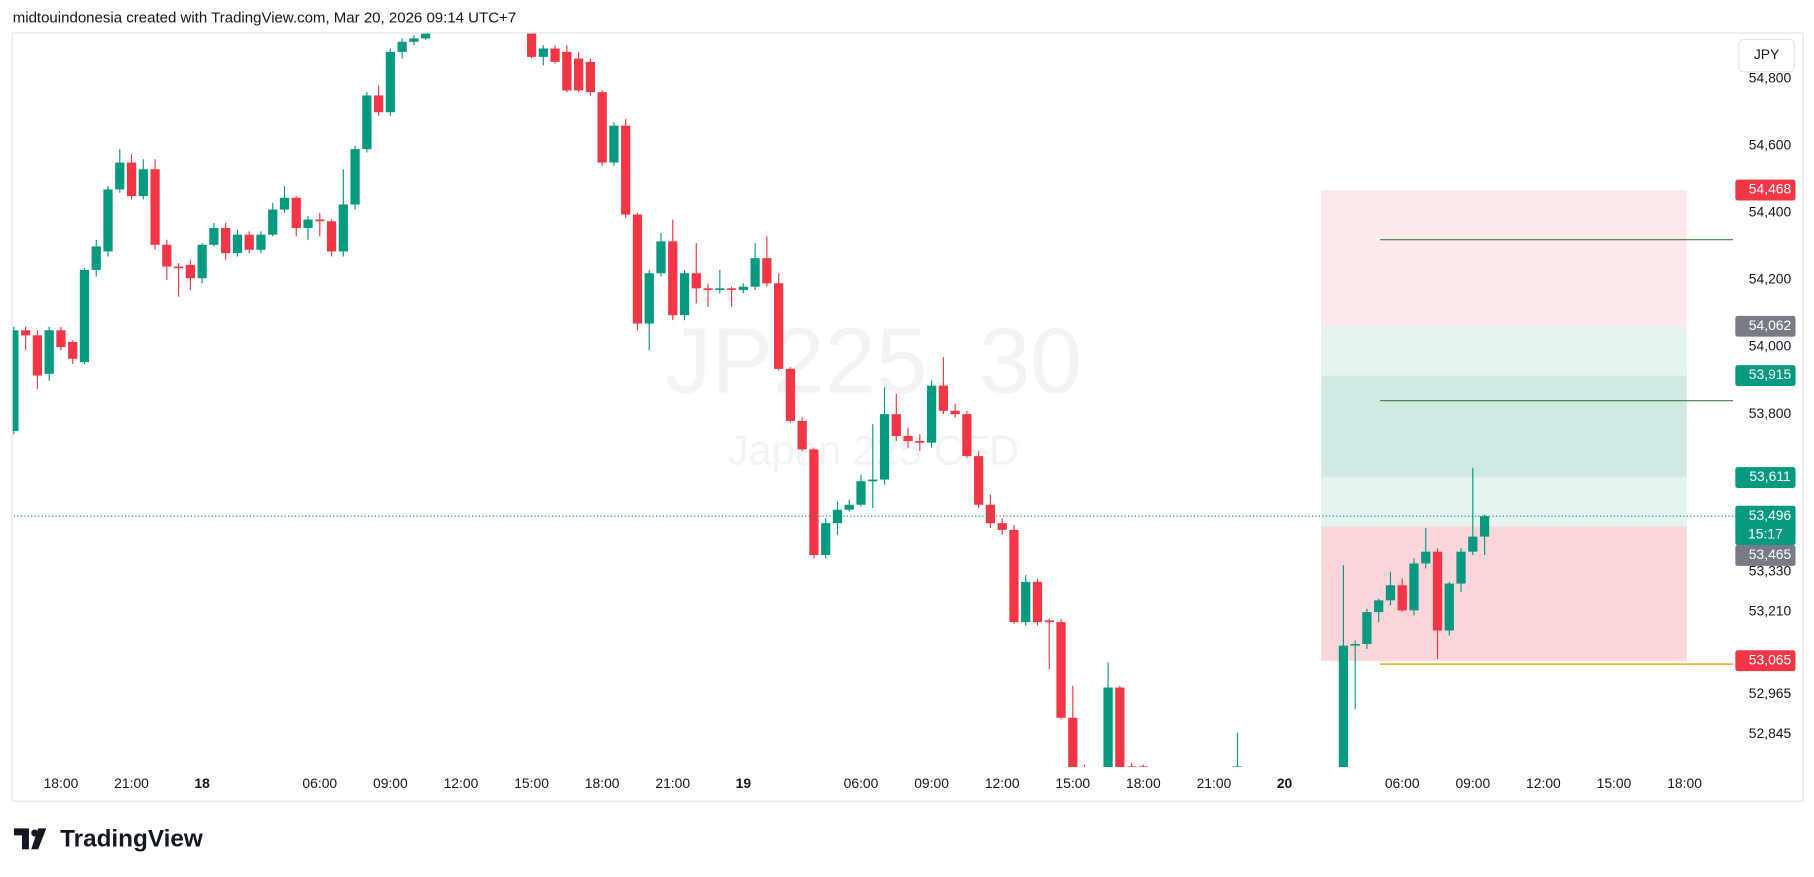 Image resolution: width=1814 pixels, height=877 pixels. What do you see at coordinates (1770, 733) in the screenshot?
I see `y-tick-label: 52,845` at bounding box center [1770, 733].